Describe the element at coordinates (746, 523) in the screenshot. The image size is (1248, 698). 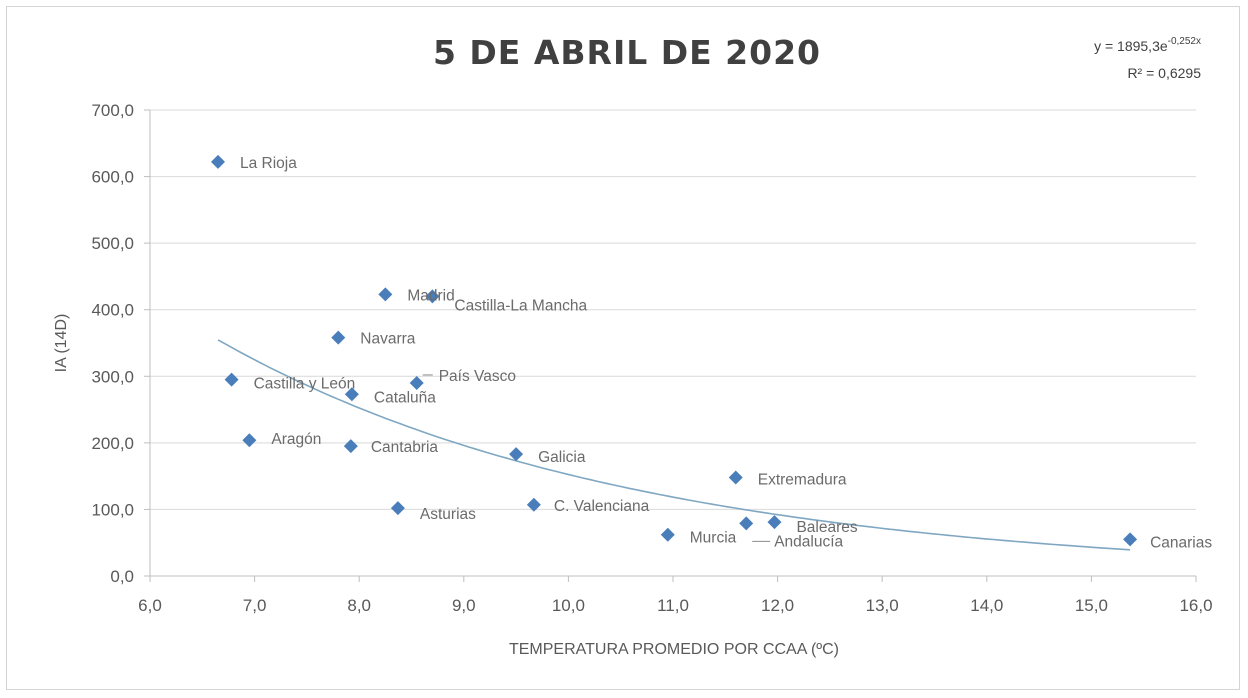
I see `point-andalucia` at that location.